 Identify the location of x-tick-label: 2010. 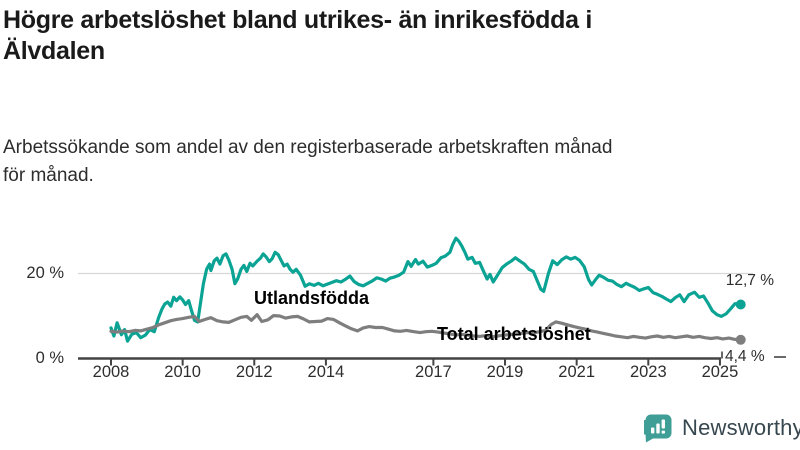
(182, 372).